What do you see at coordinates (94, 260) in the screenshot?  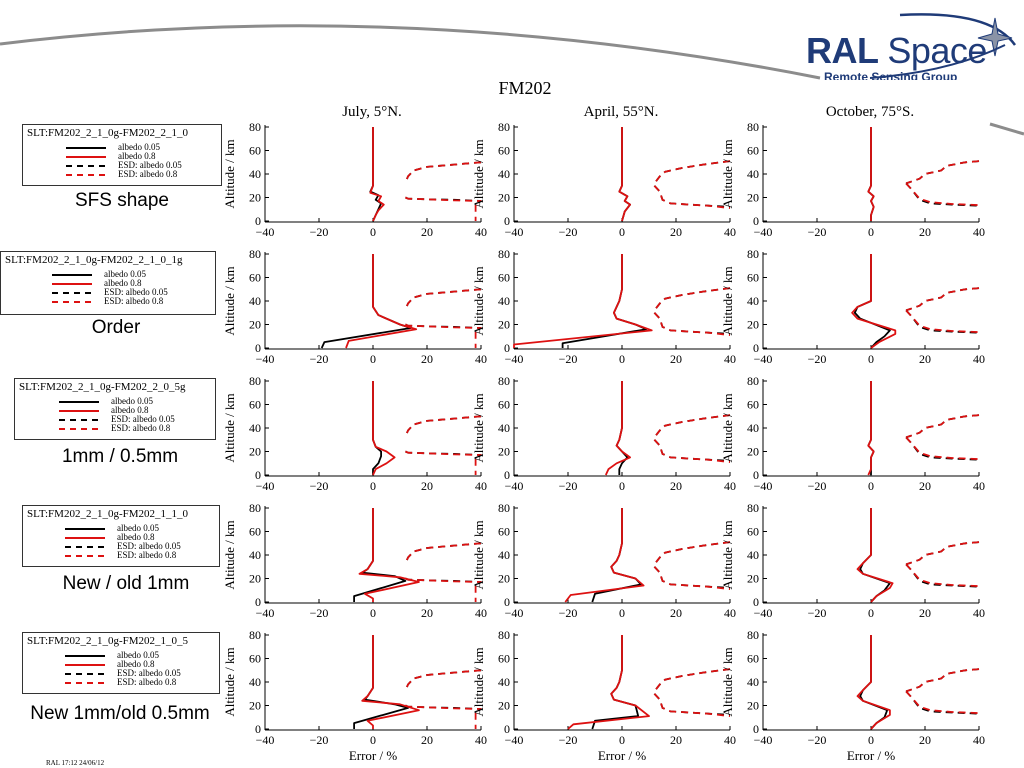 I see `legend-title: SLT:FM202_2_1_0g-FM202_2_1_0_1g` at bounding box center [94, 260].